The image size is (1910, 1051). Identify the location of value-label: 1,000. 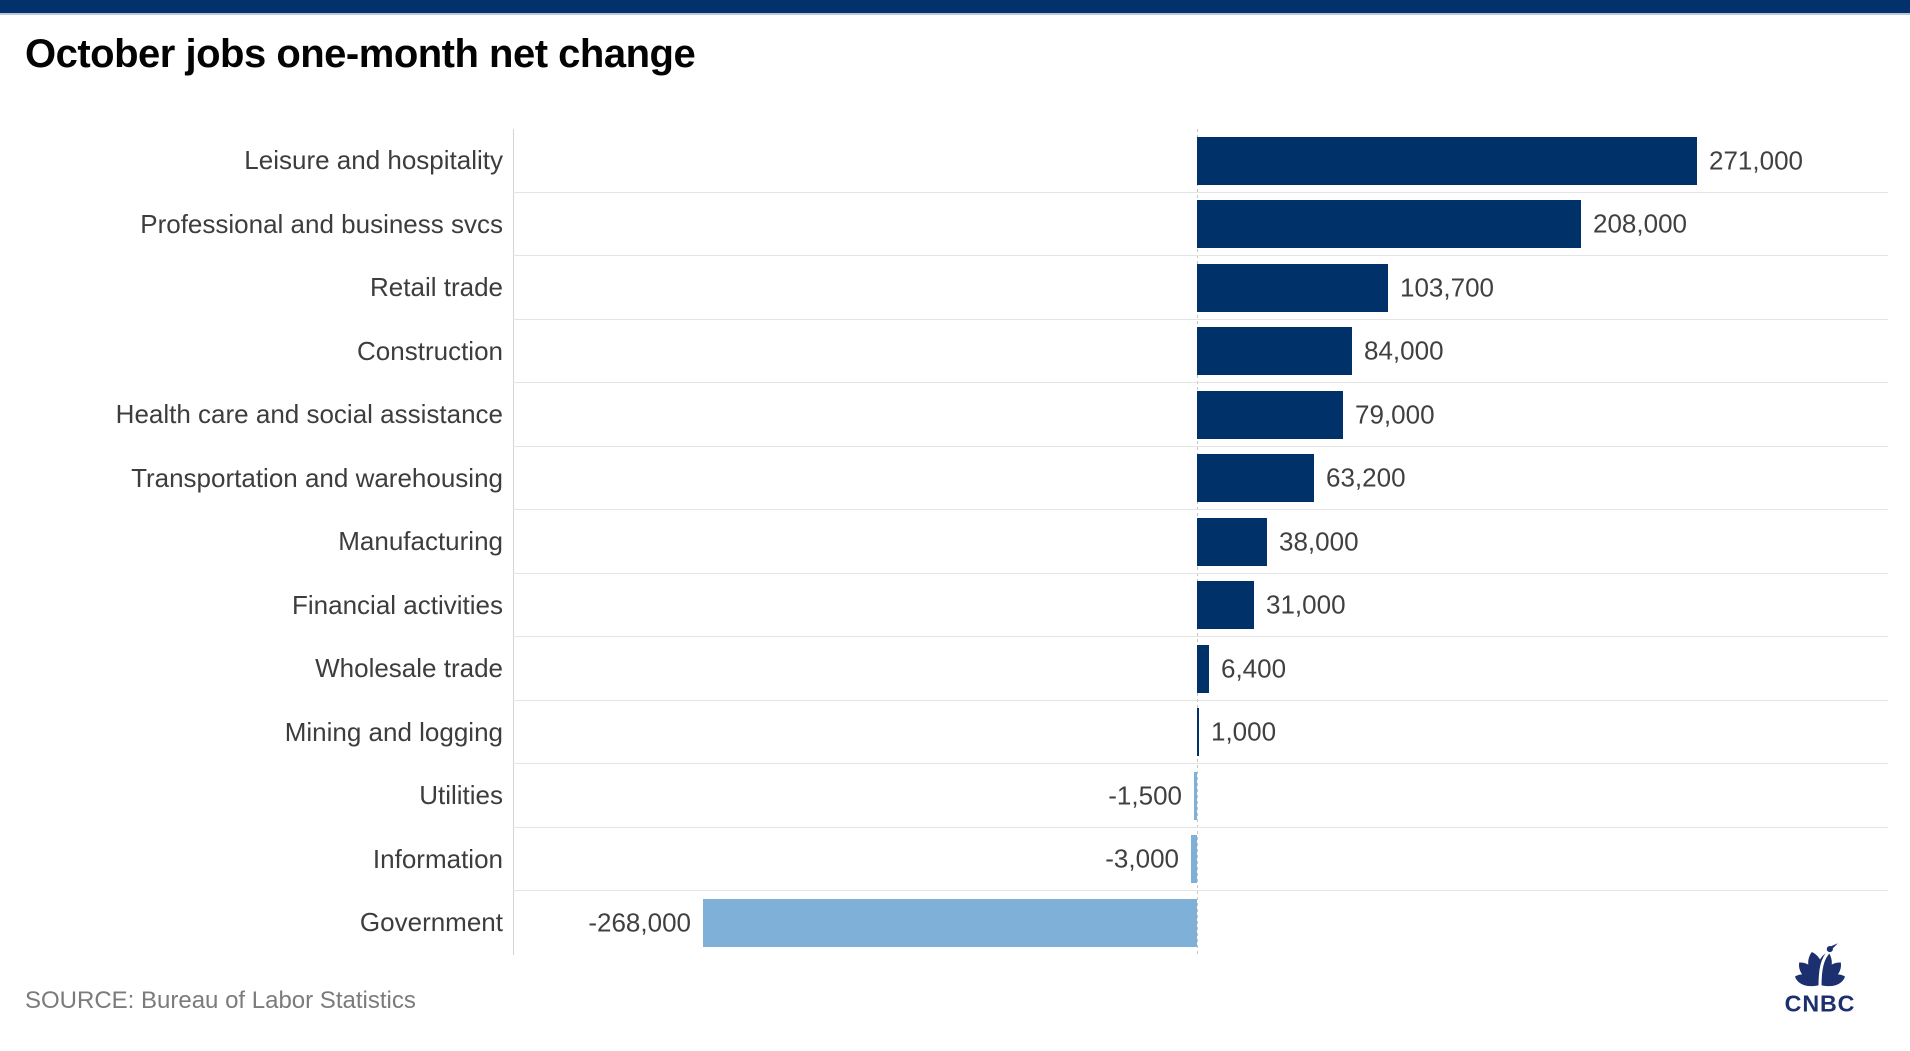
(1244, 731).